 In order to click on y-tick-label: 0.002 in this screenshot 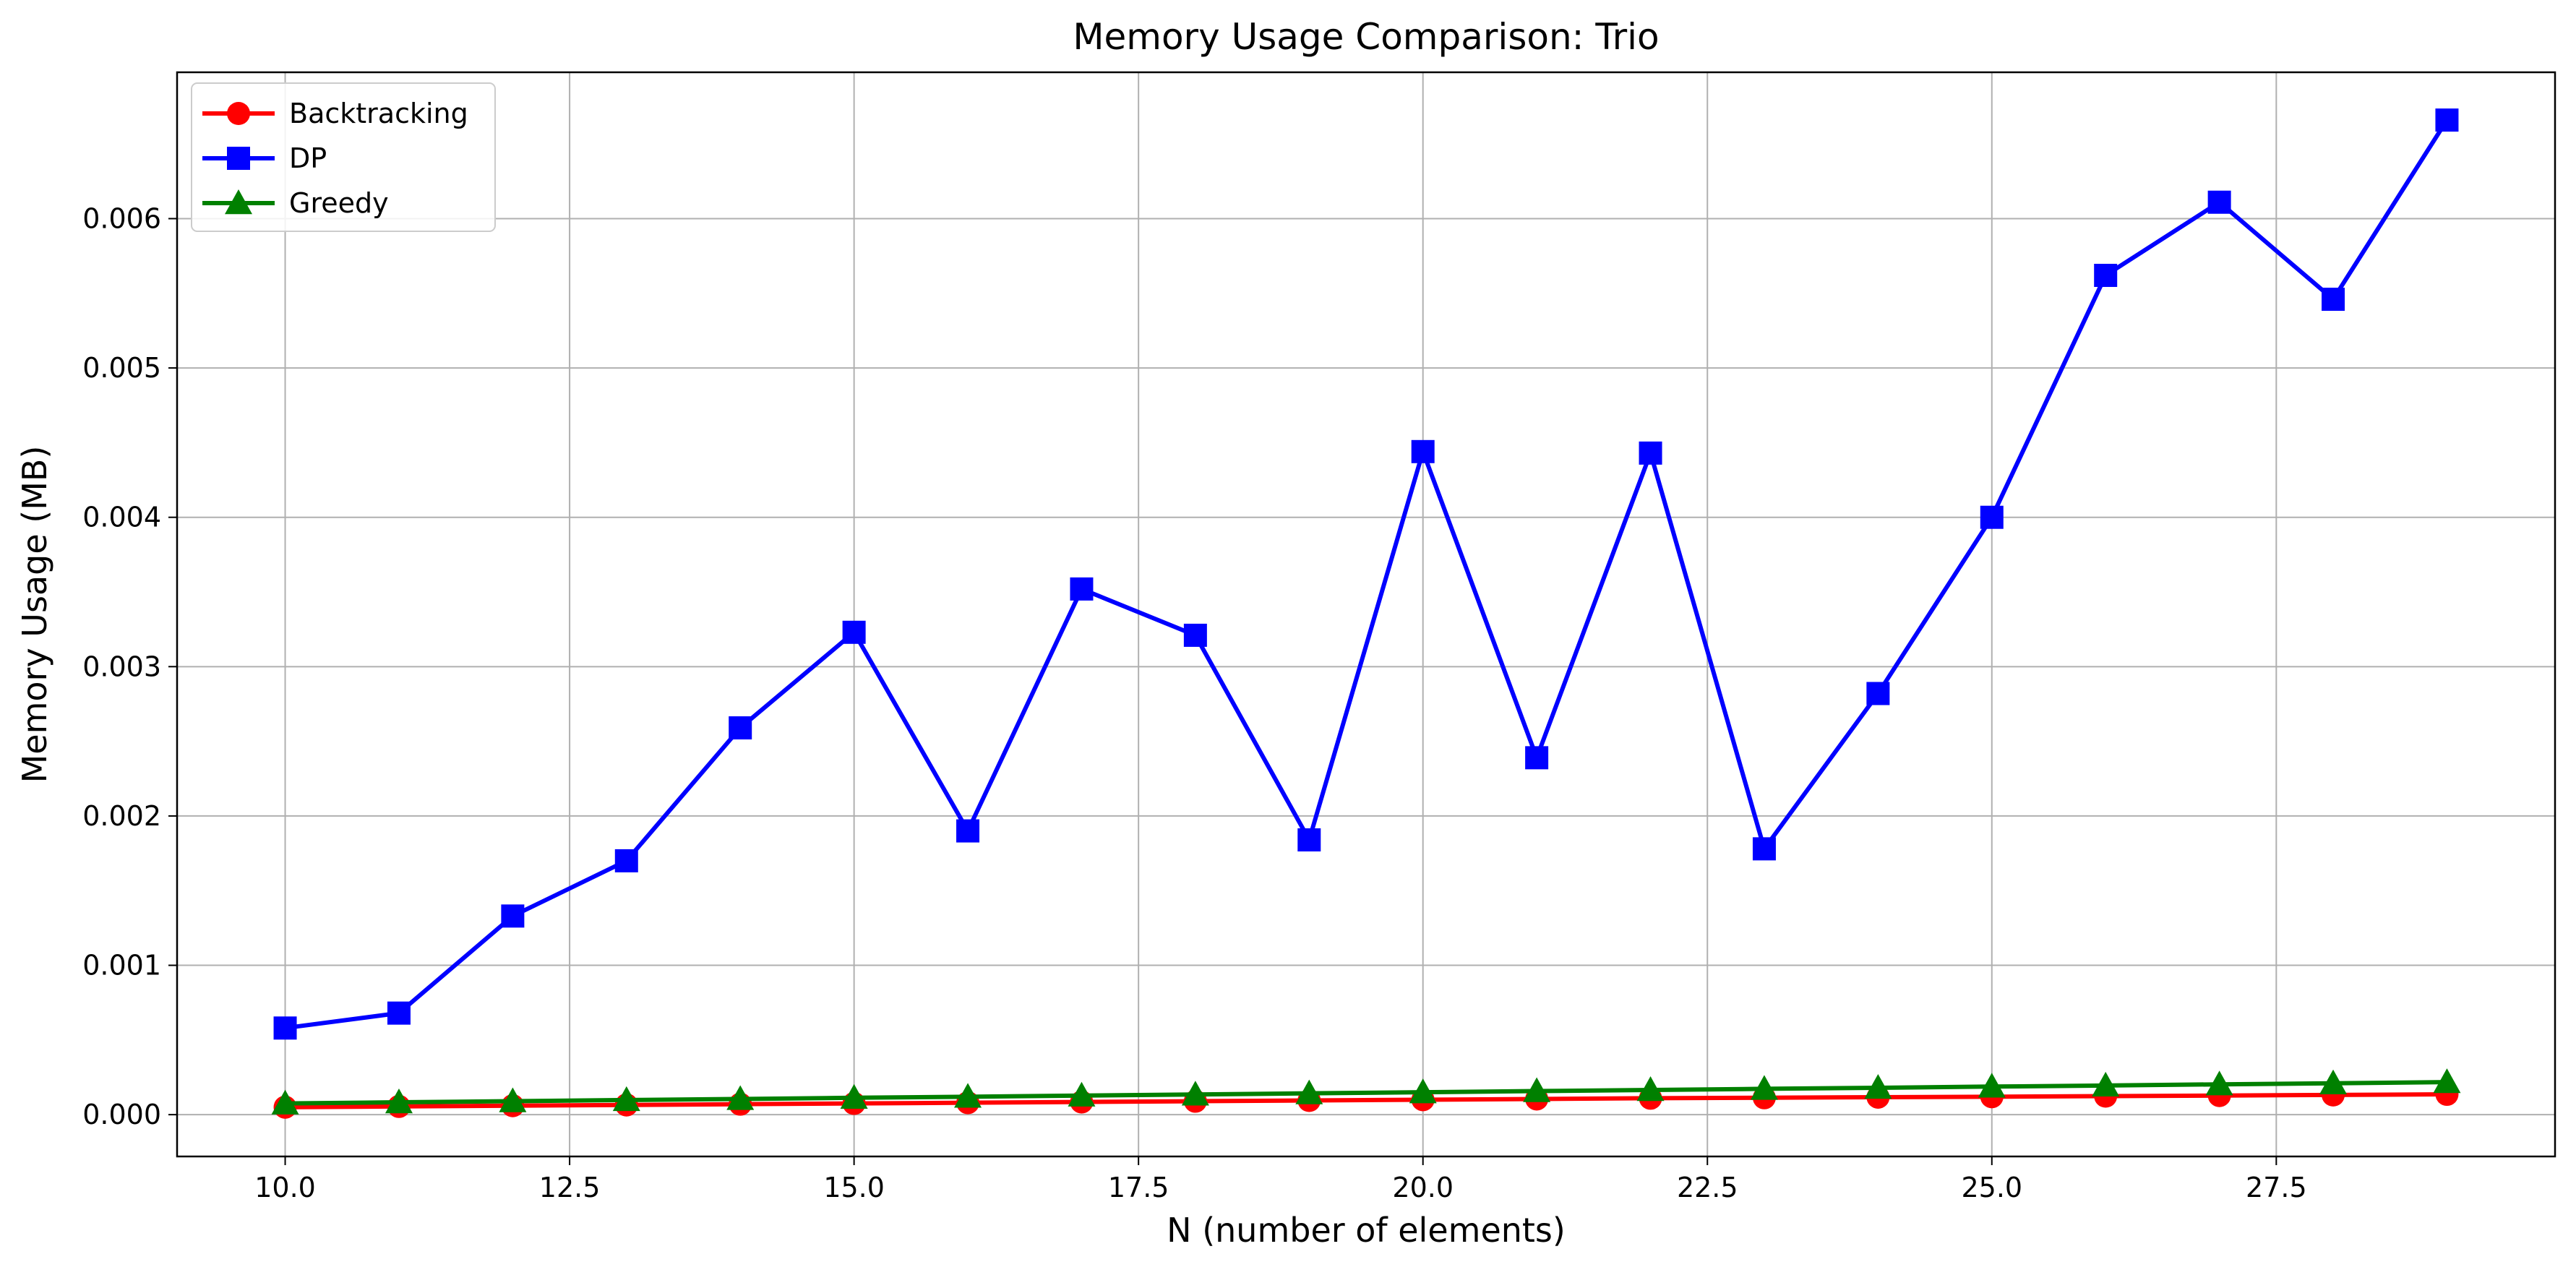, I will do `click(122, 816)`.